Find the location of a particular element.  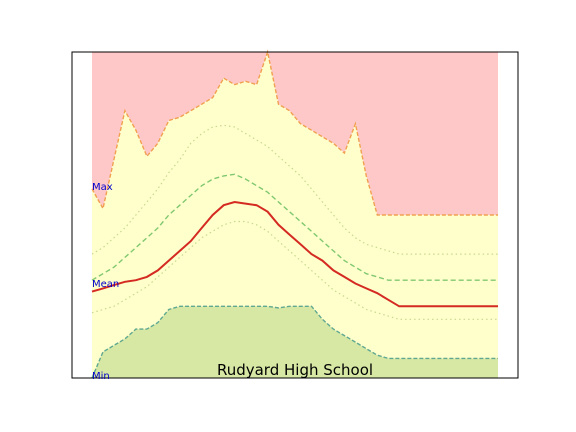

chart-title: Rudyard High School is located at coordinates (295, 370).